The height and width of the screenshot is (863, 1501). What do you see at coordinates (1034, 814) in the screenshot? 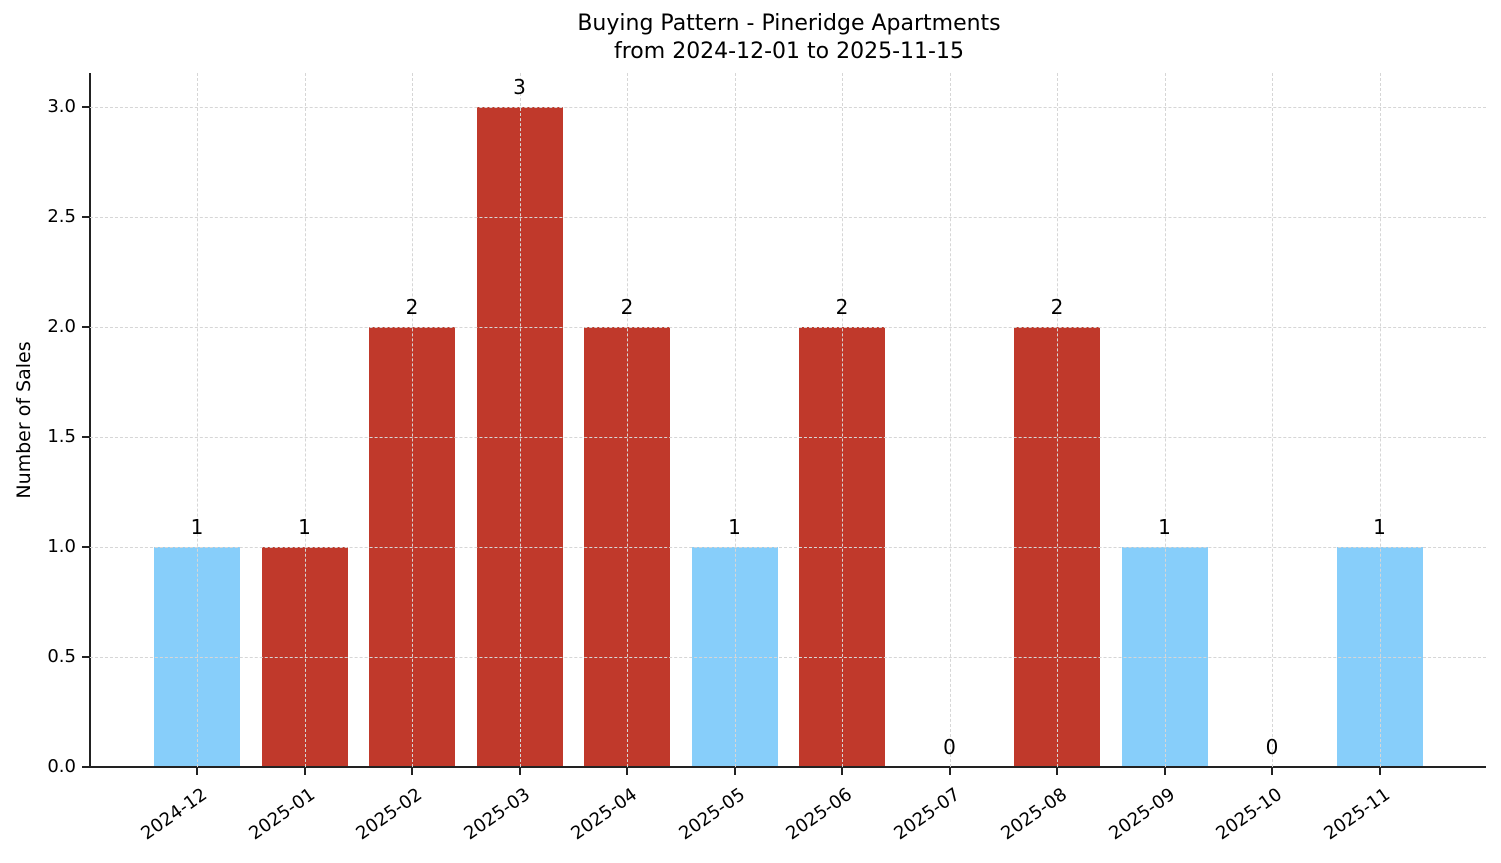
I see `x-tick-label: 2025-08` at bounding box center [1034, 814].